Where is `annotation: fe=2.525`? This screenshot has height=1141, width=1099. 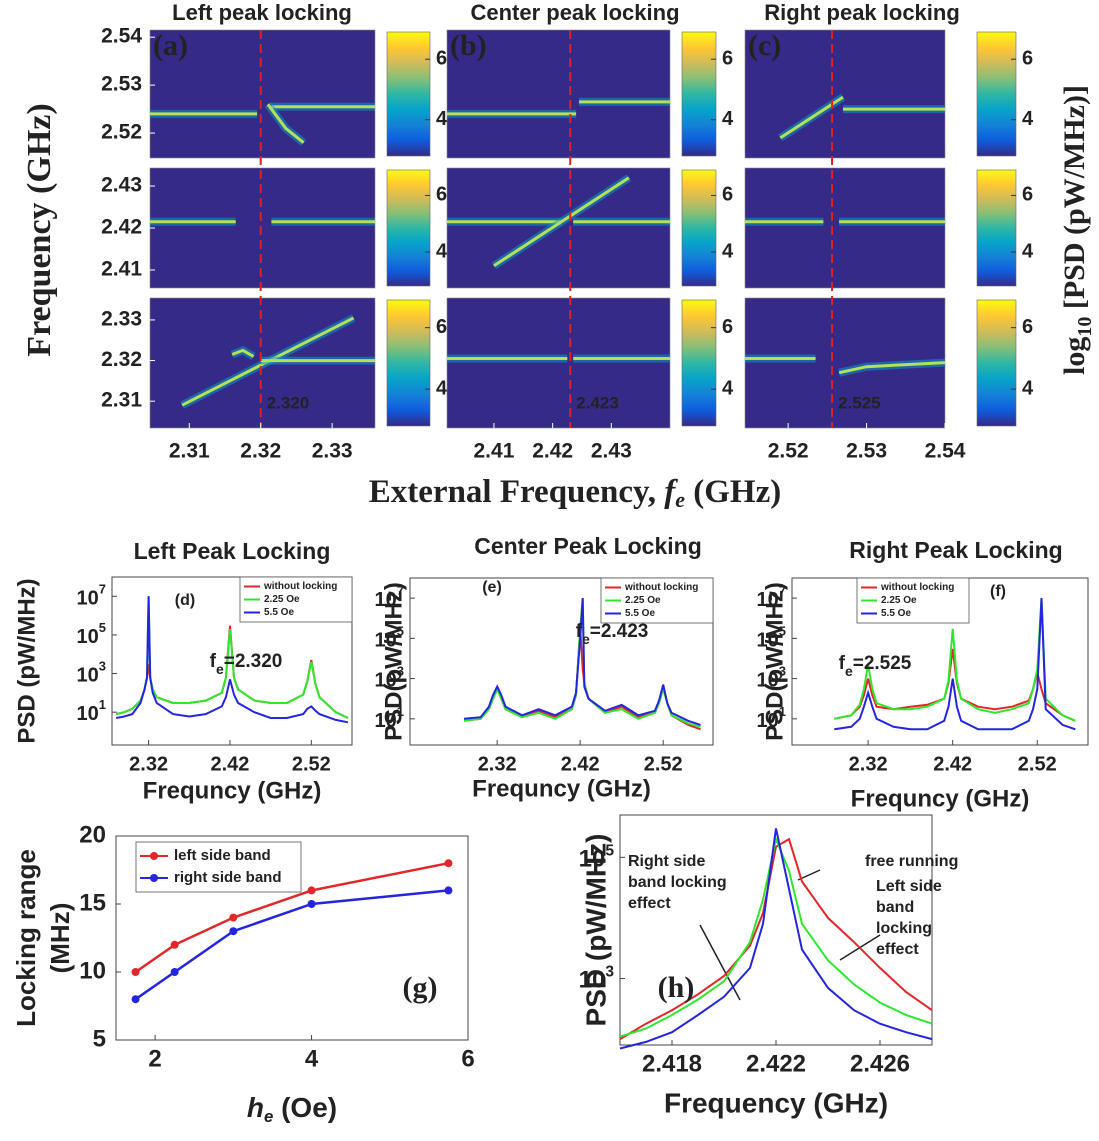
annotation: fe=2.525 is located at coordinates (875, 666).